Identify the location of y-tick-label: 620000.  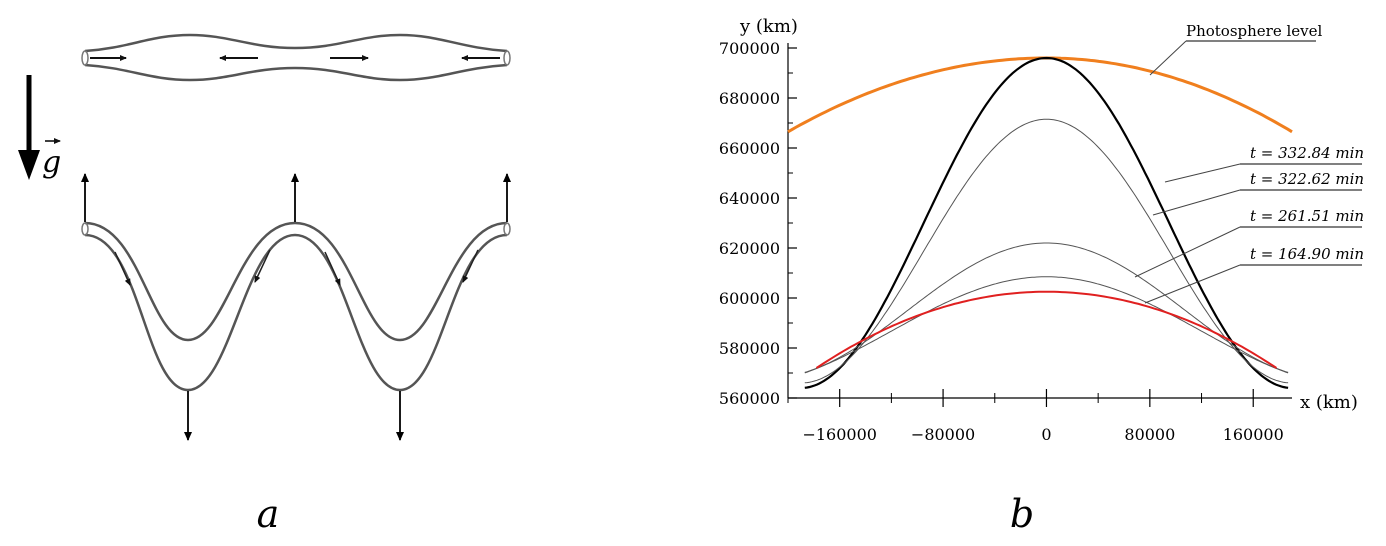
(749, 248).